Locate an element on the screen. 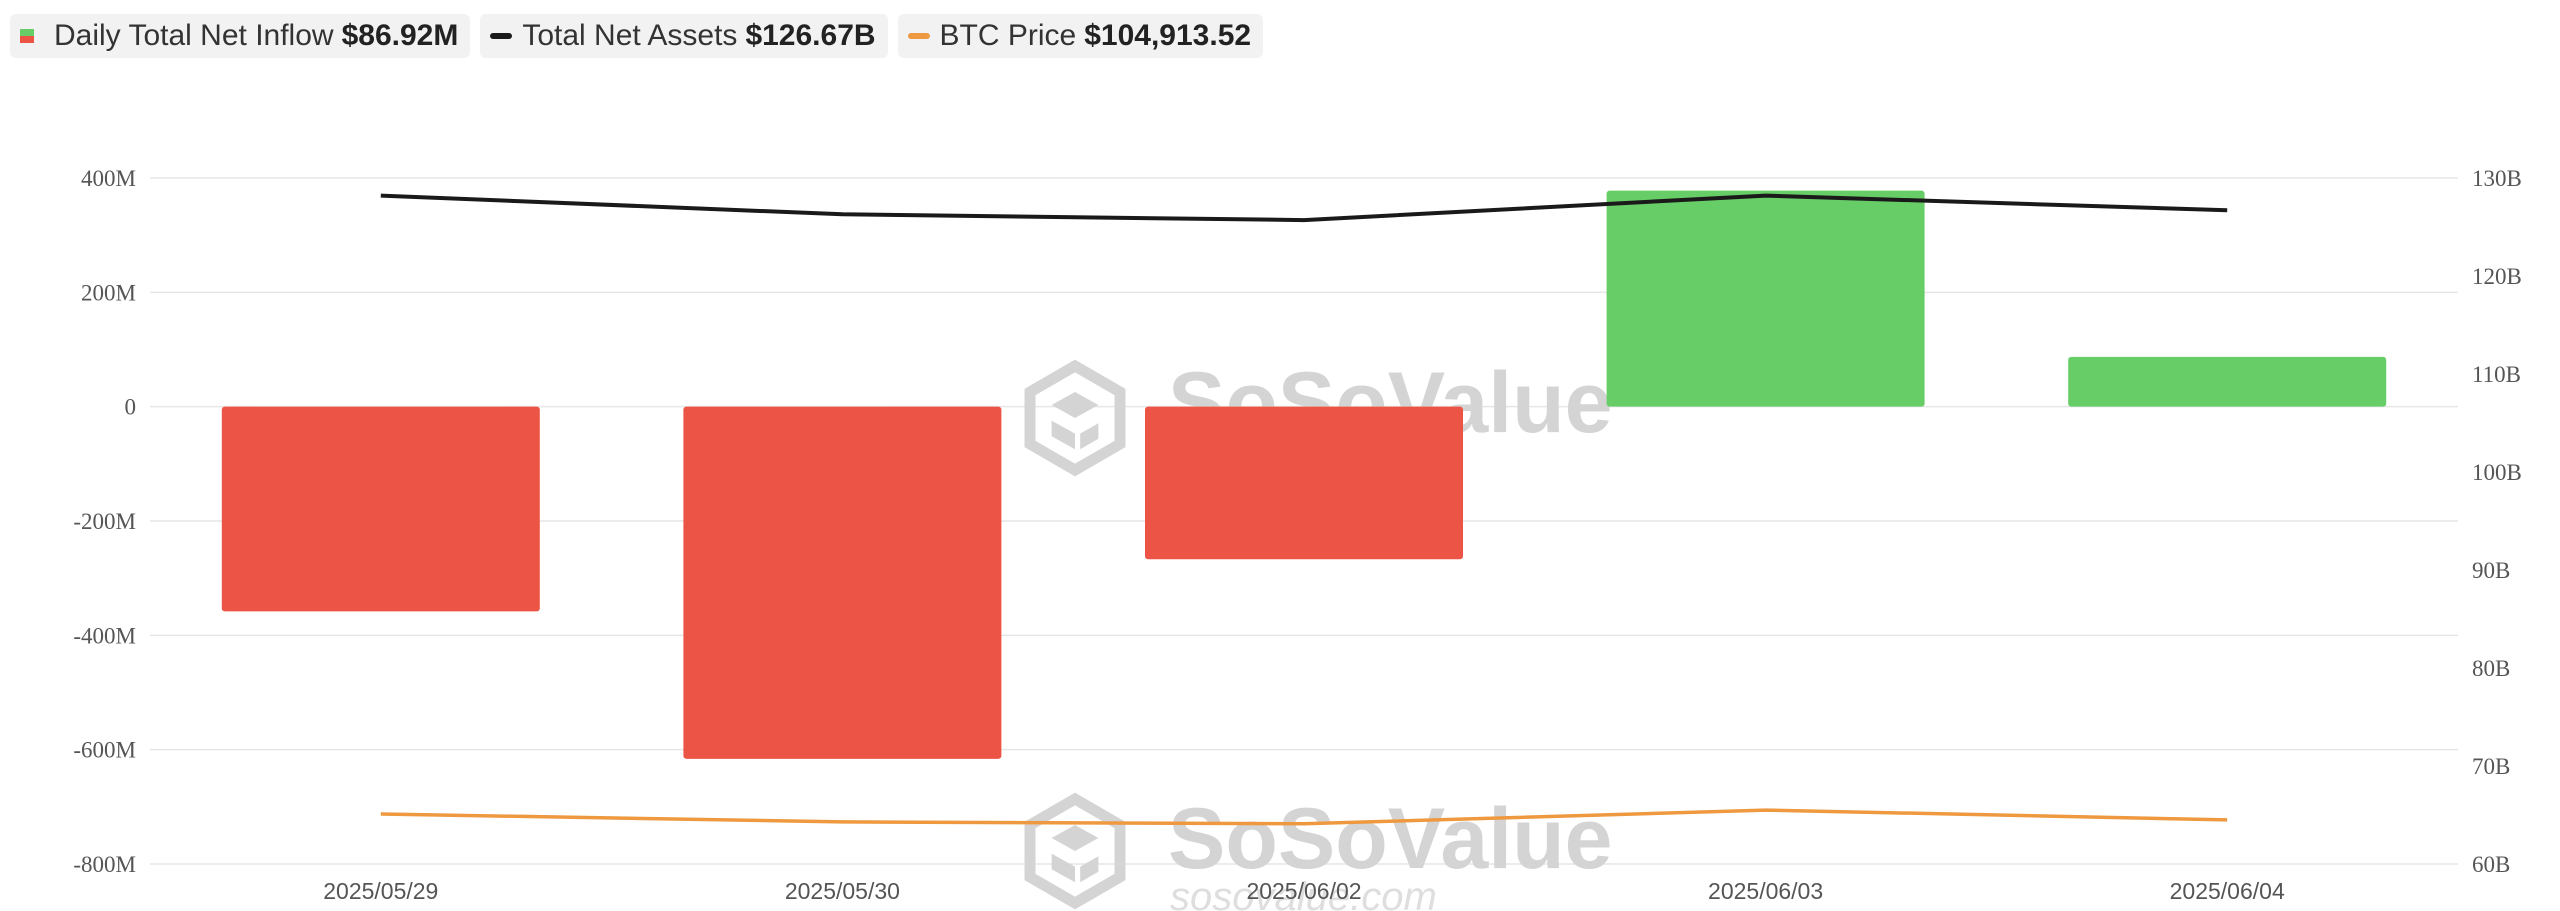  x-tick-label: 2025/06/03 is located at coordinates (1765, 891).